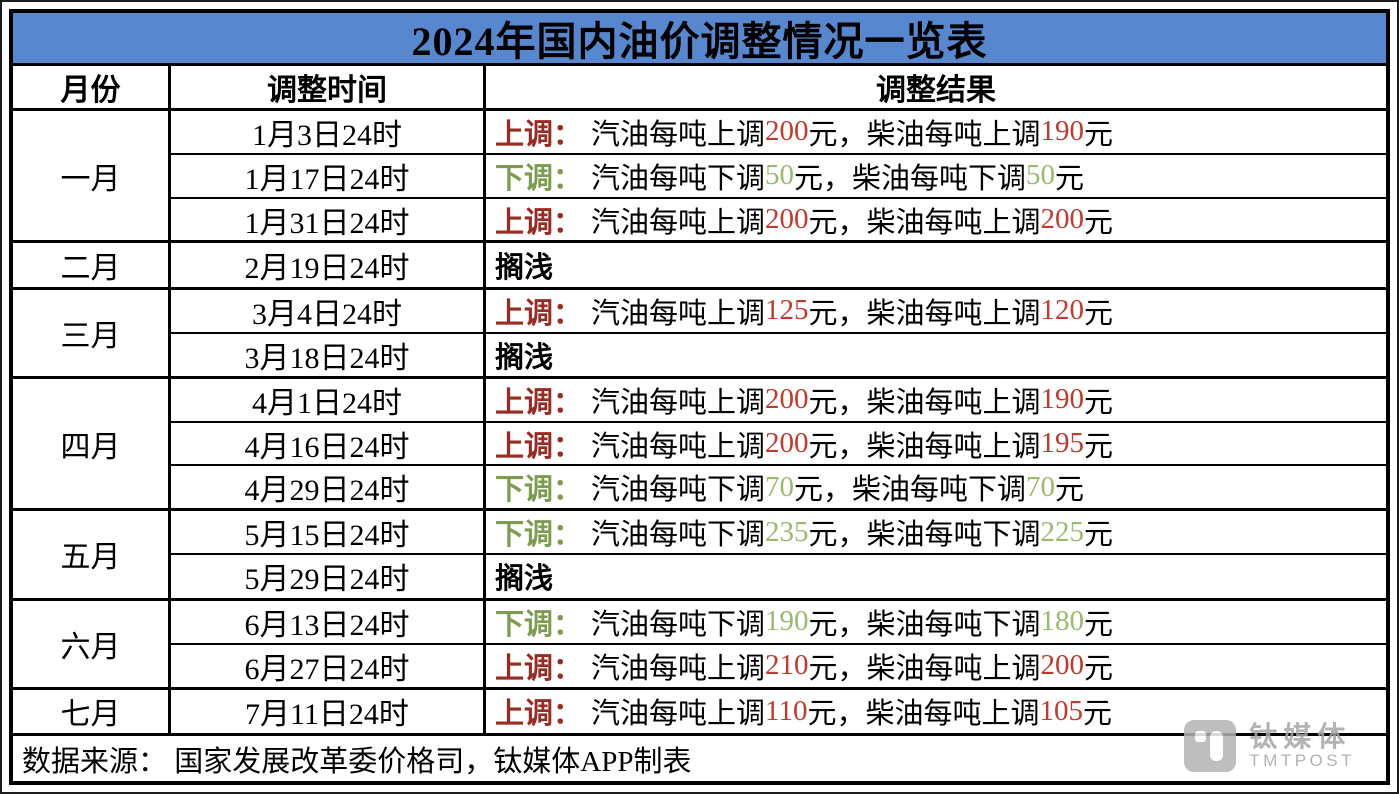 This screenshot has height=794, width=1399. I want to click on month-group: 二月 2月19日24时 搁浅, so click(699, 266).